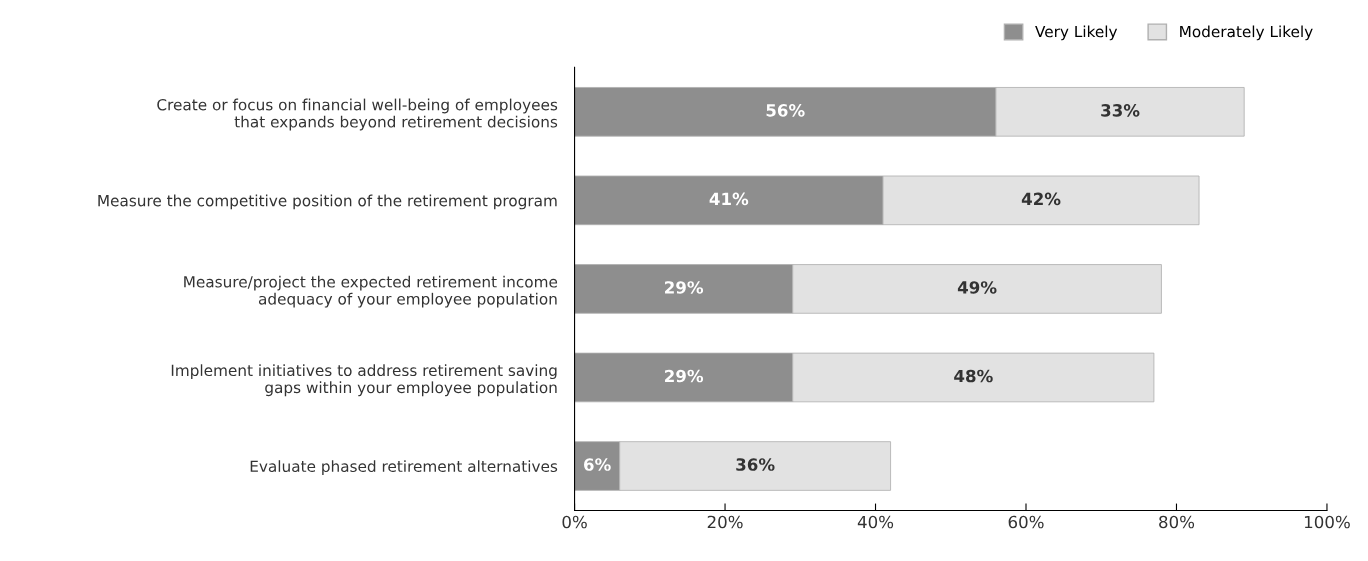 The height and width of the screenshot is (561, 1368). I want to click on y-tick-label: Evaluate phased retirement alternatives, so click(404, 467).